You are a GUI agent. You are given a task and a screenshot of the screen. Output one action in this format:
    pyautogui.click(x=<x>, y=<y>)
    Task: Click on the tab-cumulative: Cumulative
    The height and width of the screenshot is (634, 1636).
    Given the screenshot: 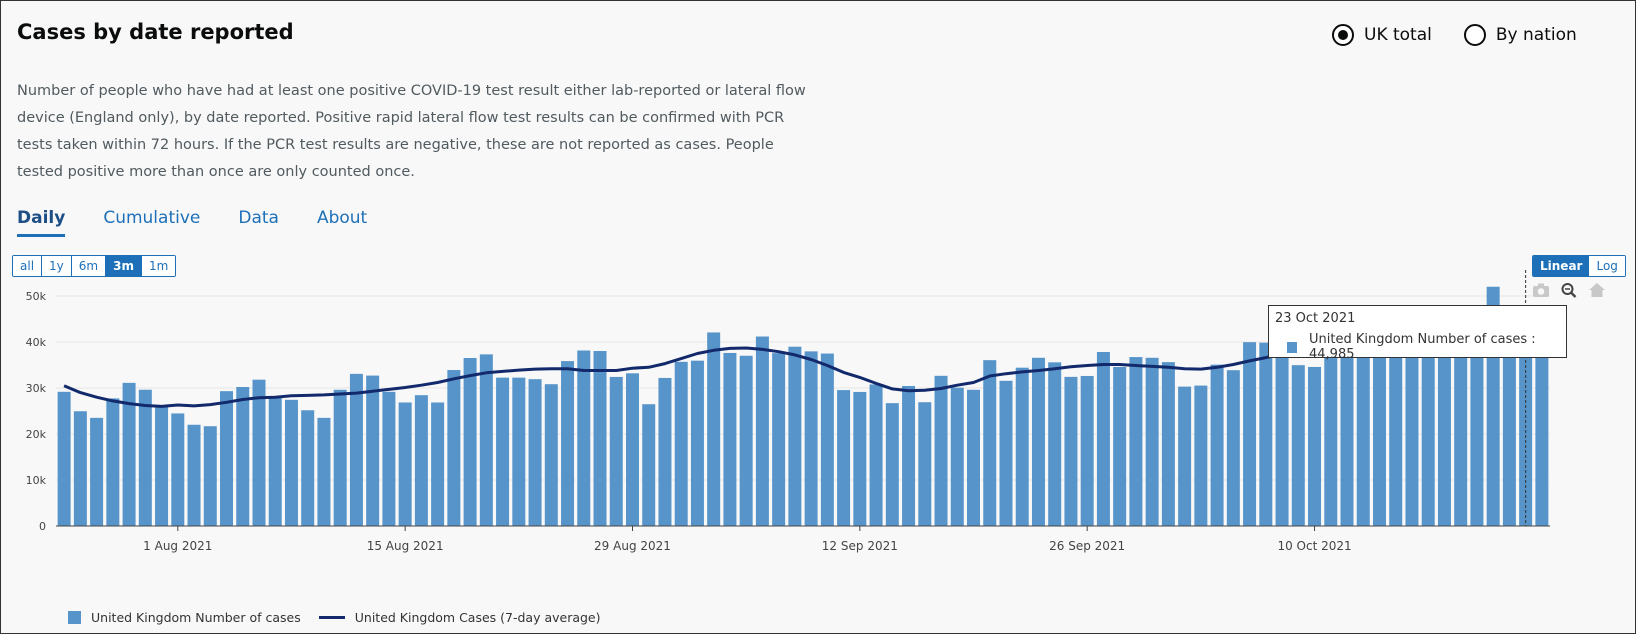 What is the action you would take?
    pyautogui.click(x=152, y=218)
    